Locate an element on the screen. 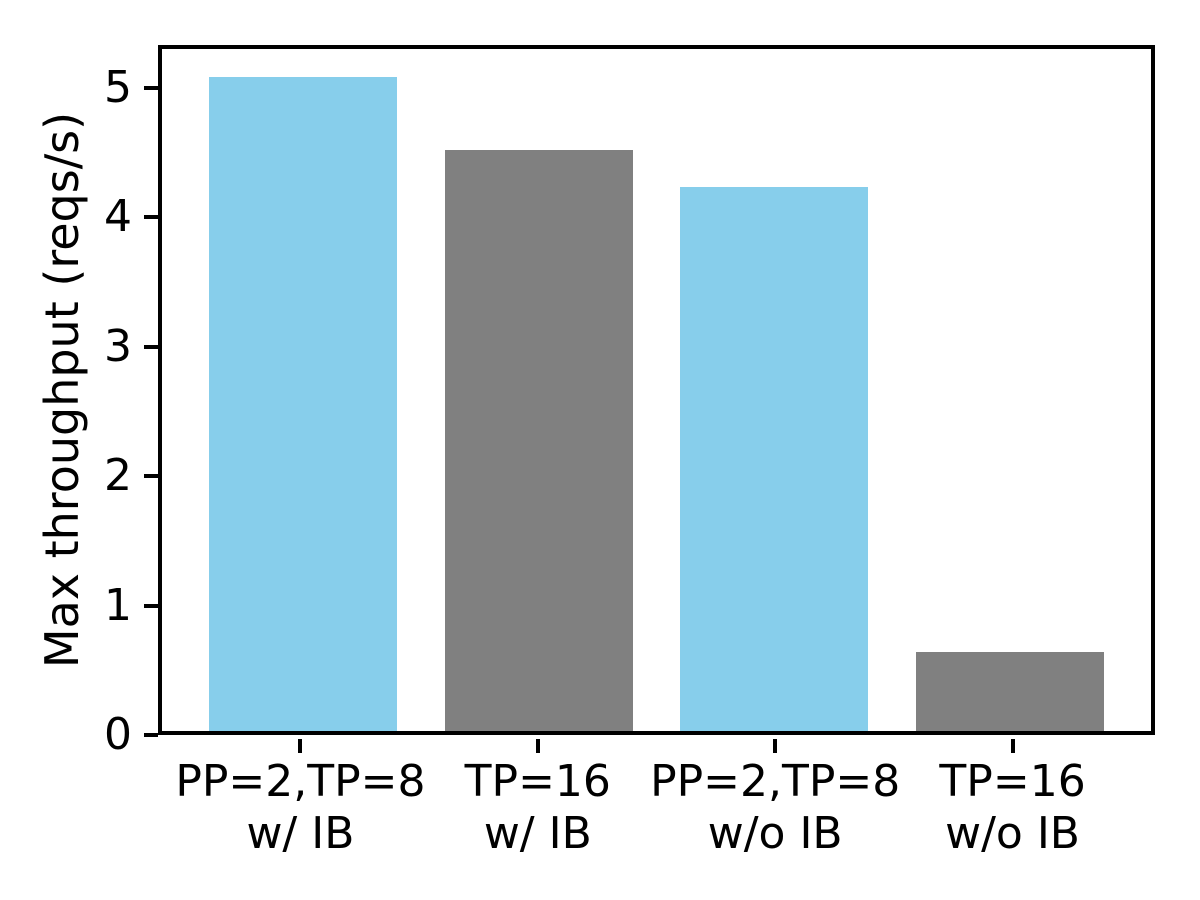  x-tick-label-3: PP=2,TP=8 w/o IB is located at coordinates (775, 808).